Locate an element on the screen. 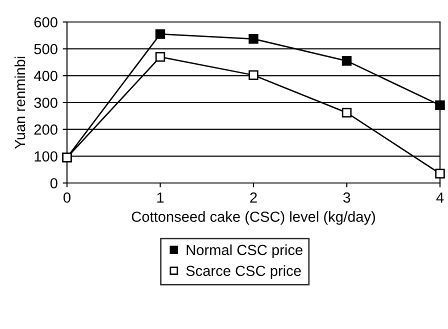 This screenshot has width=448, height=329. y-axis-title: Yuan renminbi is located at coordinates (20, 102).